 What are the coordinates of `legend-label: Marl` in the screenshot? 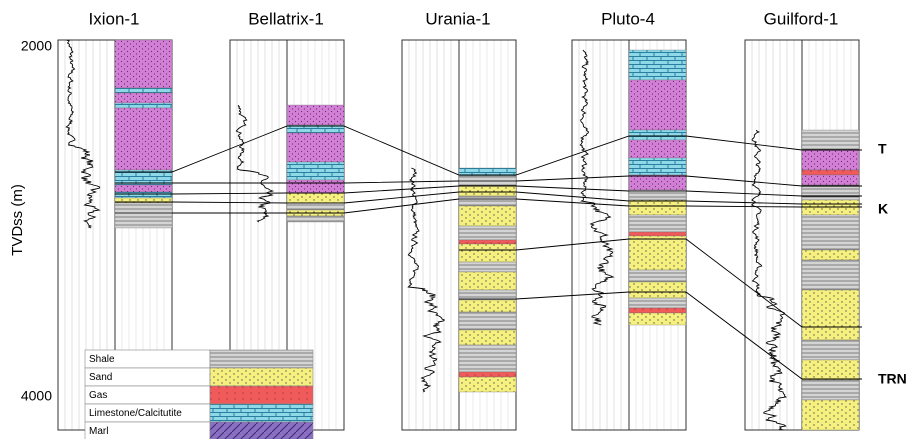 It's located at (98, 431).